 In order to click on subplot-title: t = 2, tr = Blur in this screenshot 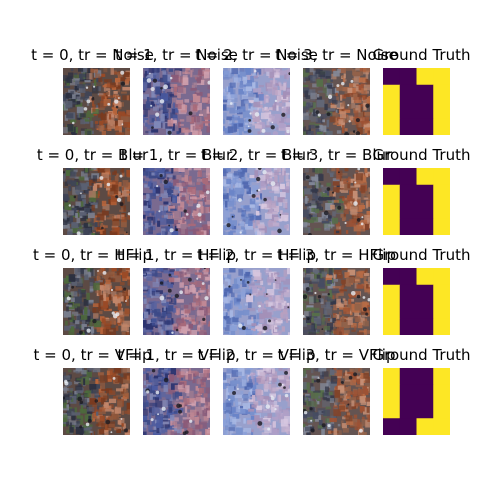, I will do `click(256, 155)`.